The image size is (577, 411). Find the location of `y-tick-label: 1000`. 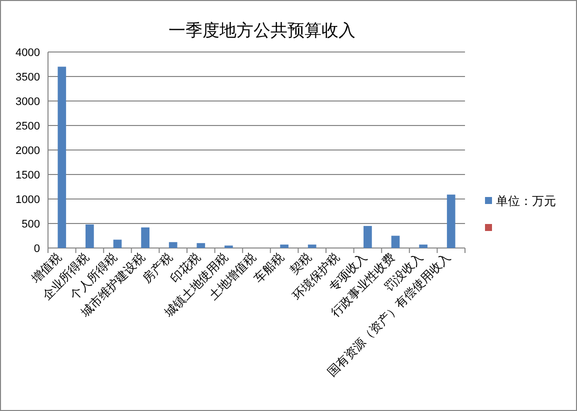

y-tick-label: 1000 is located at coordinates (28, 200).